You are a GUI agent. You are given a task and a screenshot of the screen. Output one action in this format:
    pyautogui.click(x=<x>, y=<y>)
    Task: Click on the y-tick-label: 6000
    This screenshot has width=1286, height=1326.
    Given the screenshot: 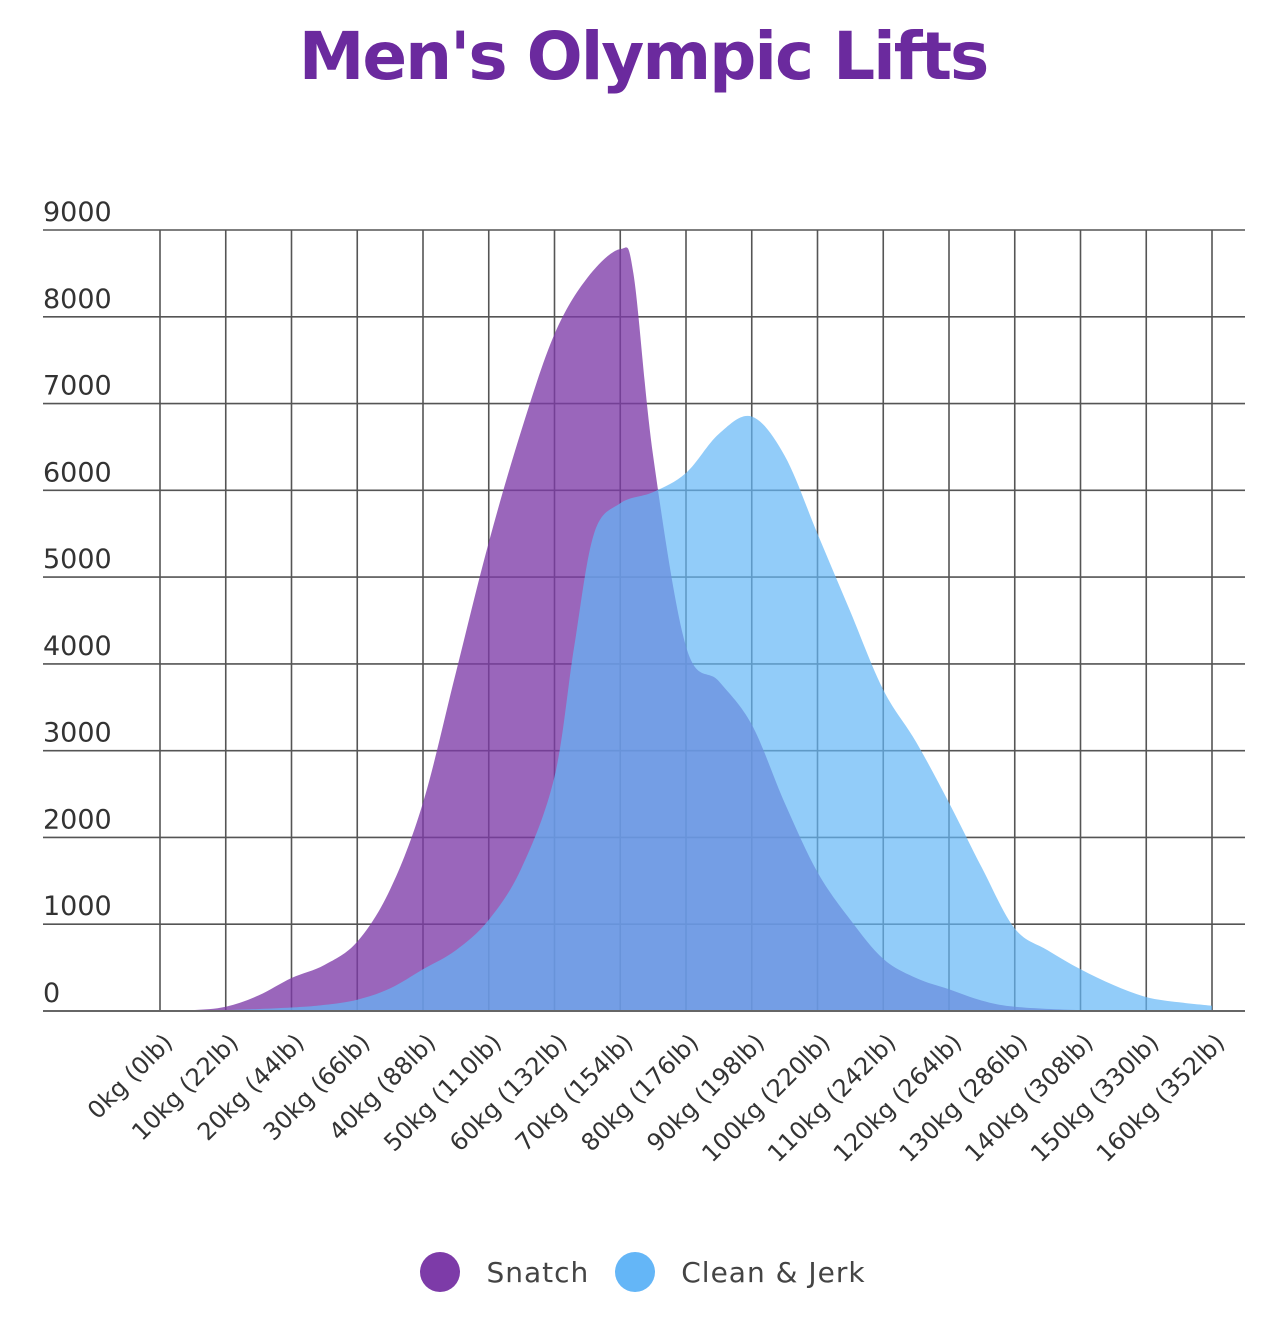 What is the action you would take?
    pyautogui.click(x=77, y=472)
    